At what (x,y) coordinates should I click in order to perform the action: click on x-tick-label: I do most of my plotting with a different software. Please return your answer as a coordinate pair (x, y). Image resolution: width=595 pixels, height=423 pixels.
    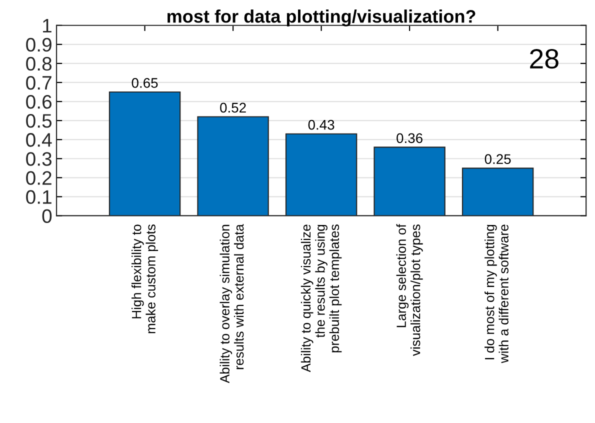
    Looking at the image, I should click on (496, 294).